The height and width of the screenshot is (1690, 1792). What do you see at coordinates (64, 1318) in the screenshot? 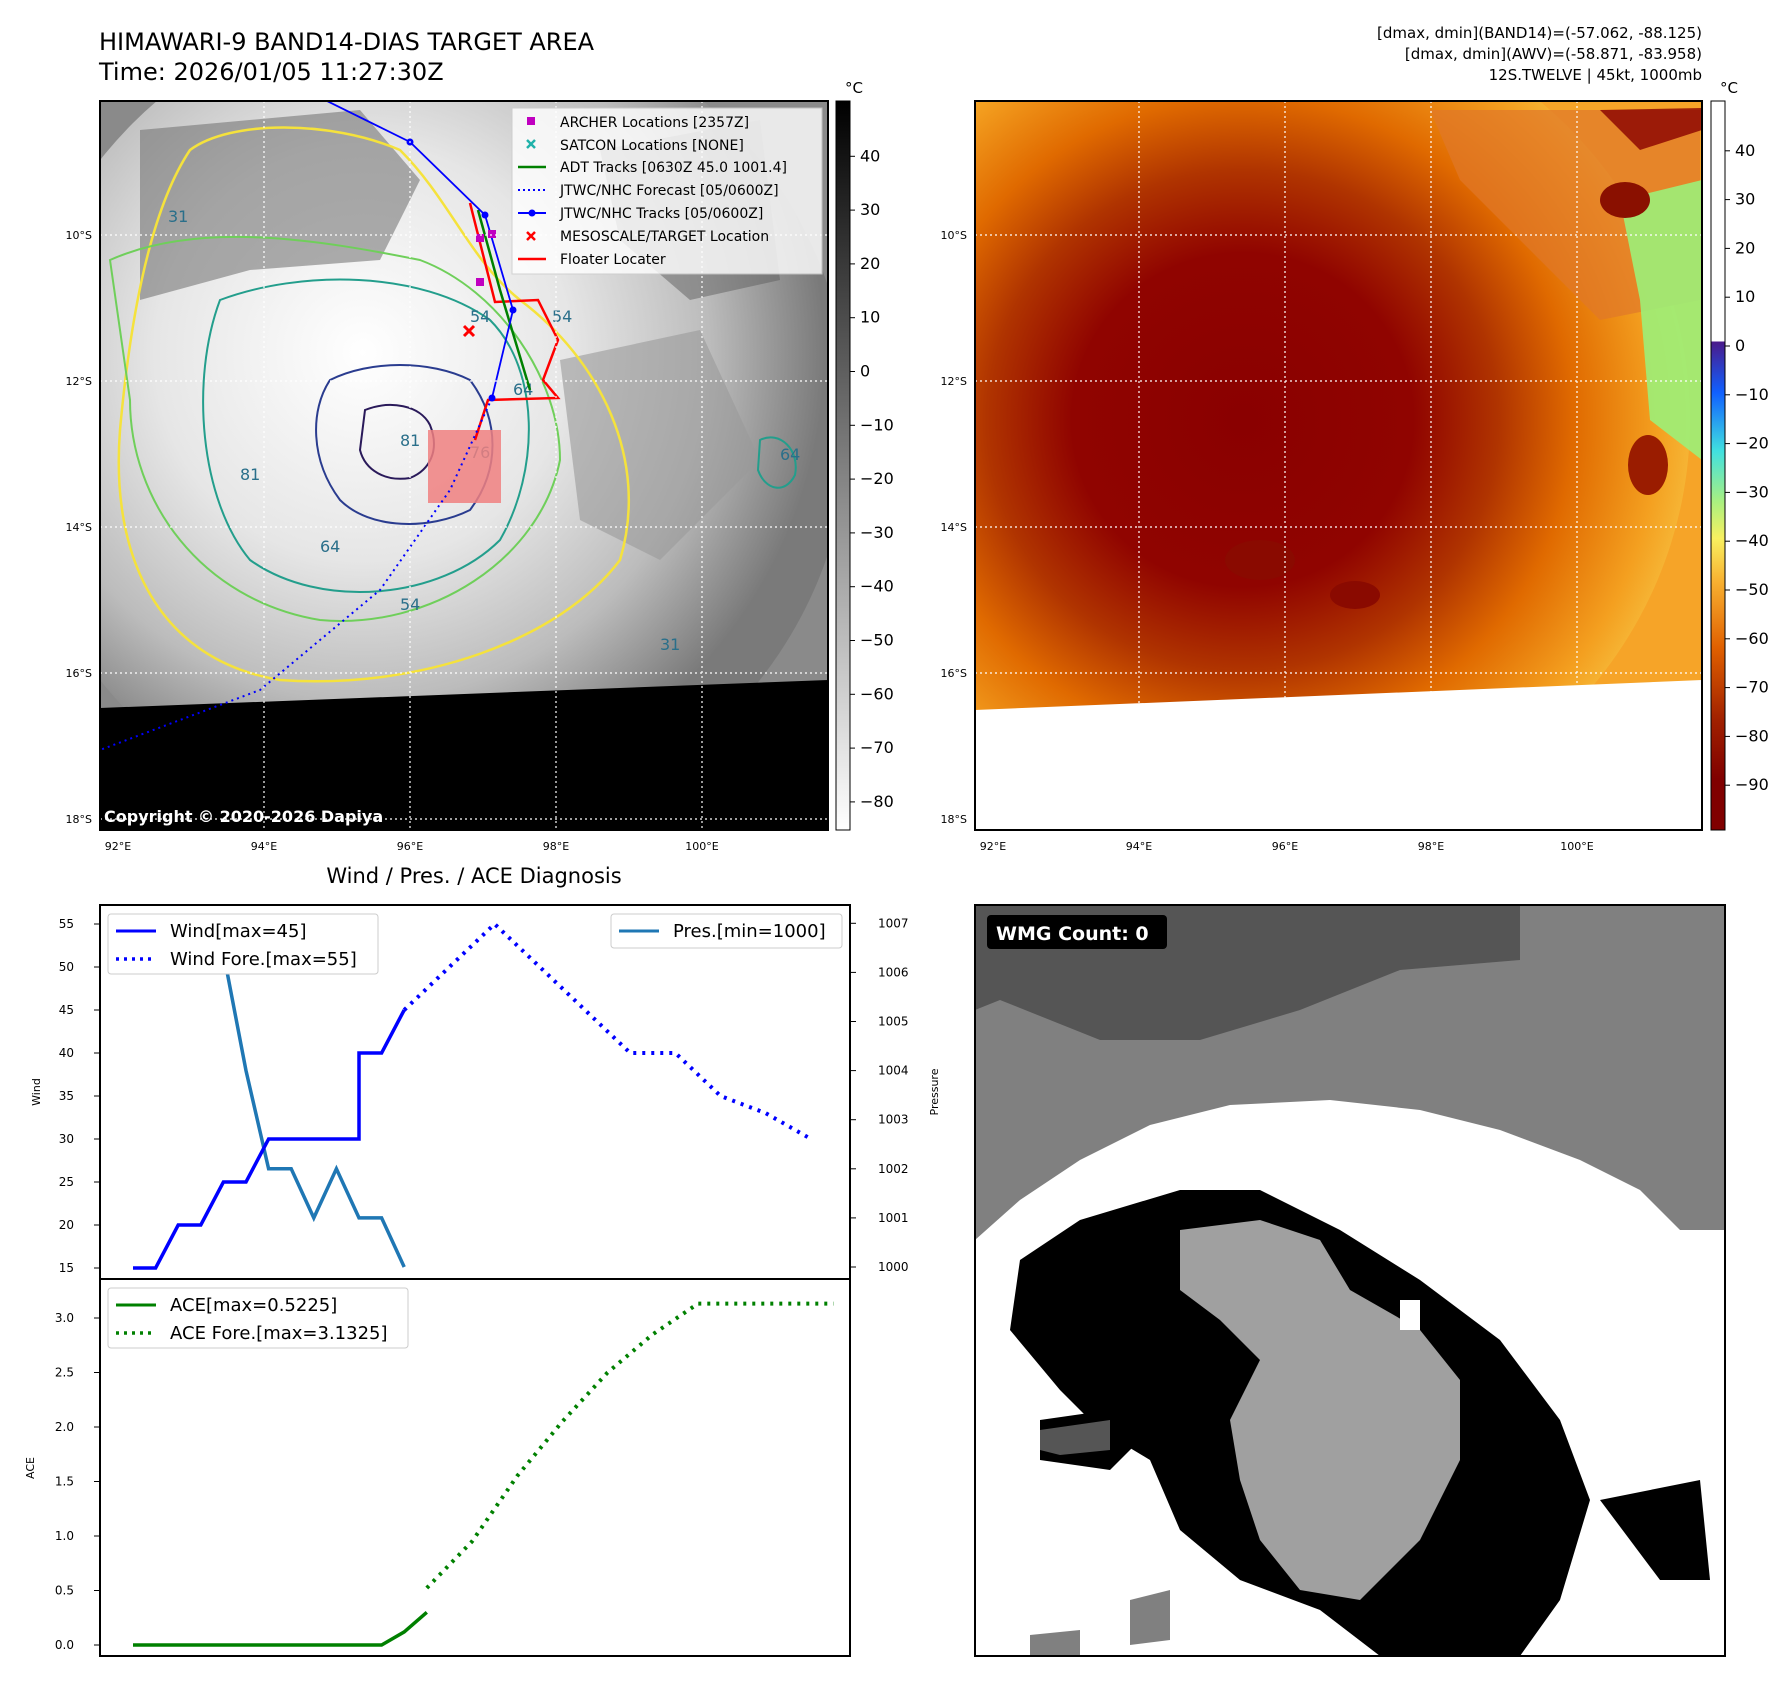
I see `ace-tick-label: 3.0` at bounding box center [64, 1318].